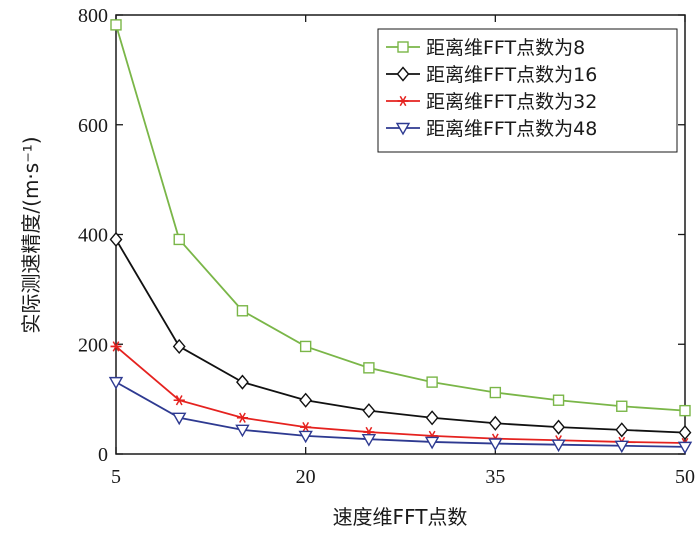 This screenshot has height=535, width=700. I want to click on y-tick-label: 800, so click(93, 16).